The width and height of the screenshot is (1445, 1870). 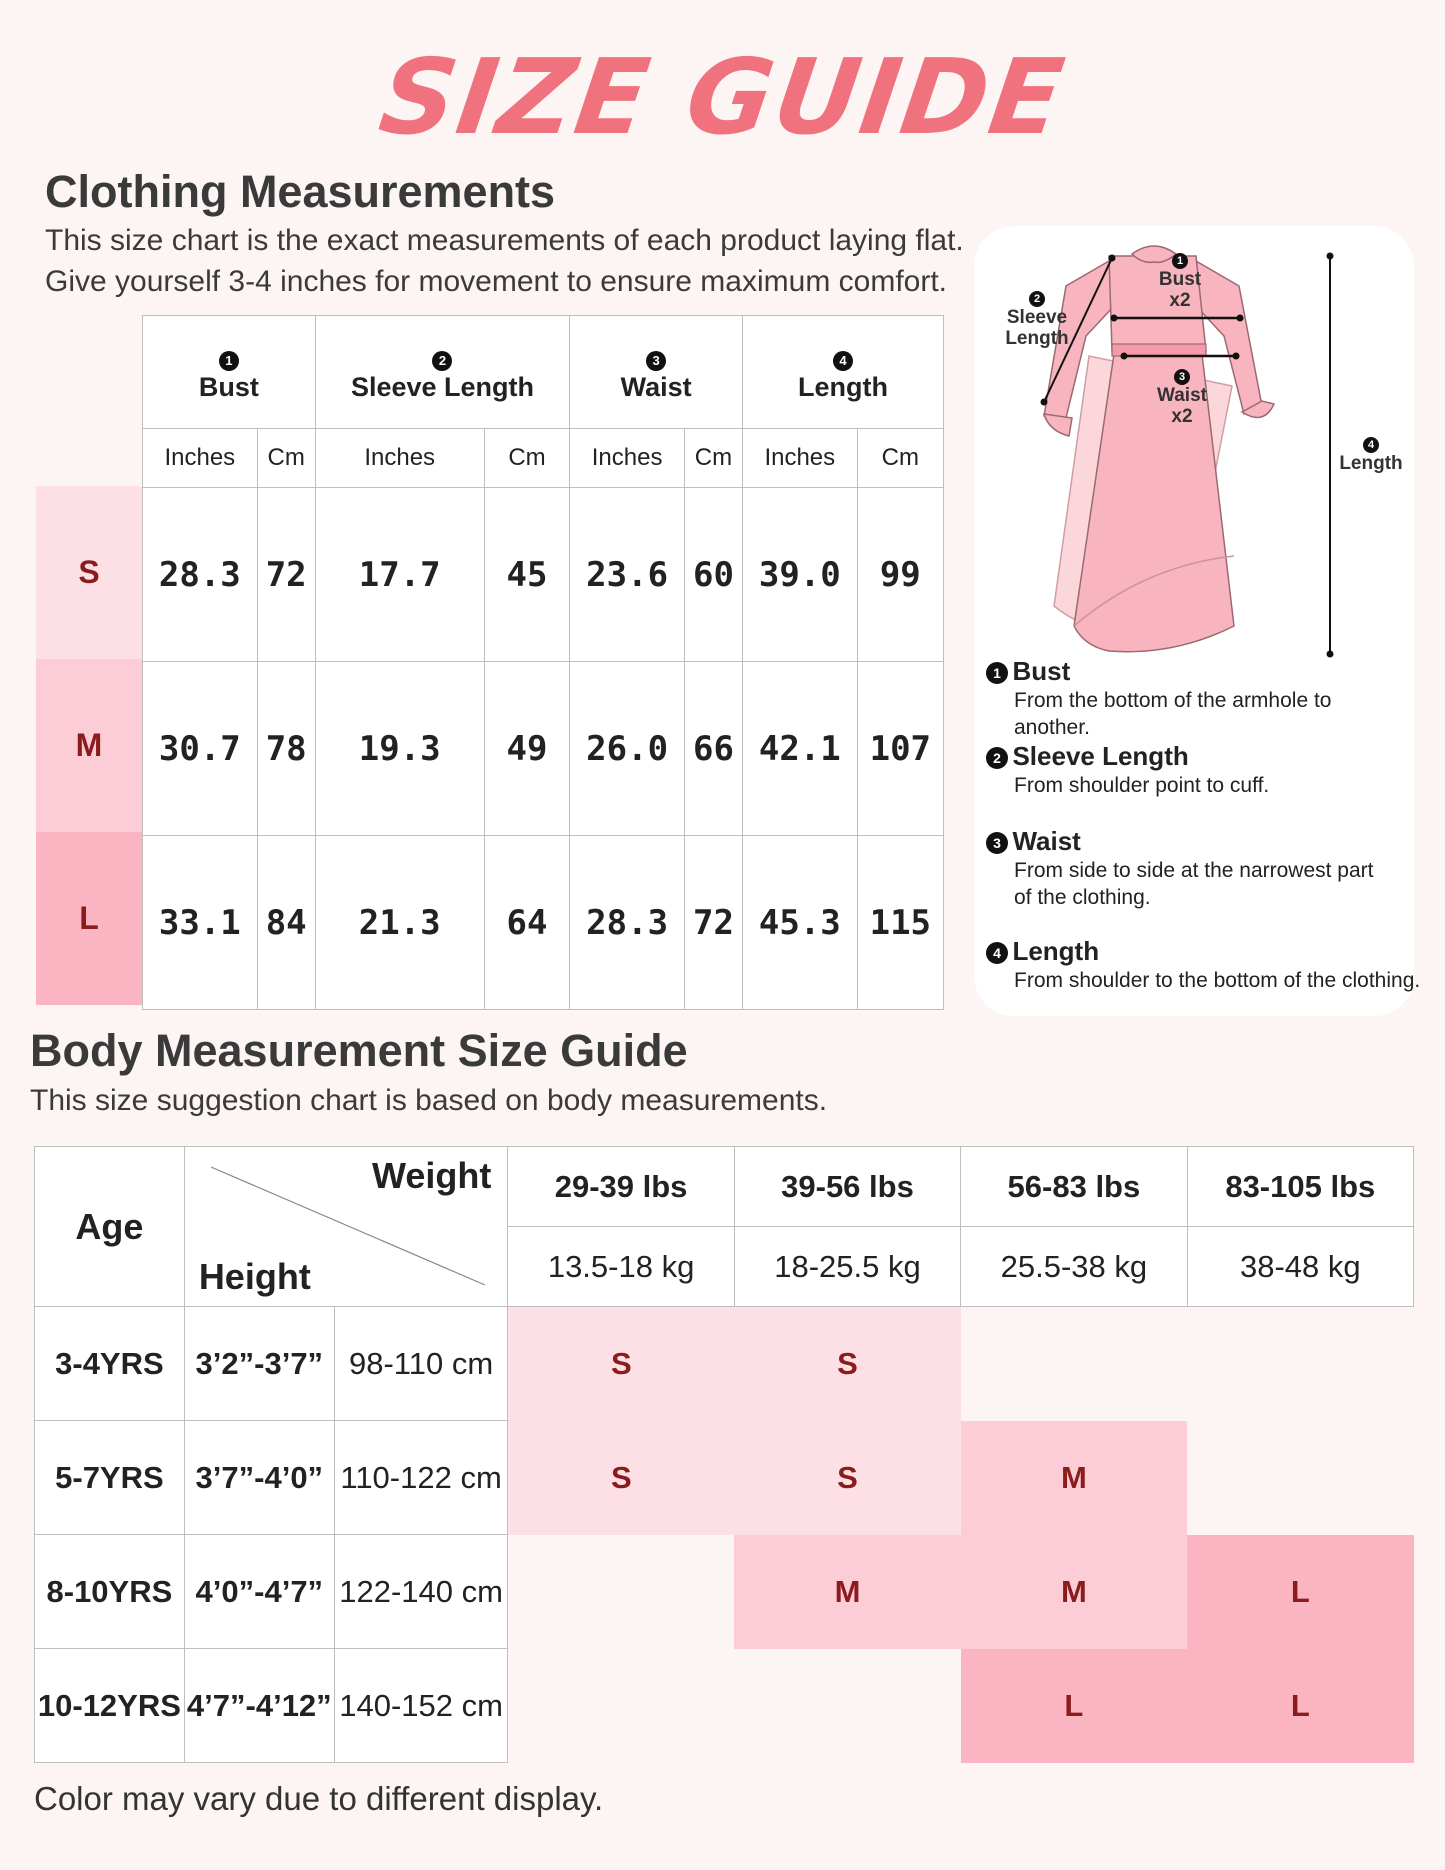 I want to click on table-cell: 19.3, so click(x=399, y=748).